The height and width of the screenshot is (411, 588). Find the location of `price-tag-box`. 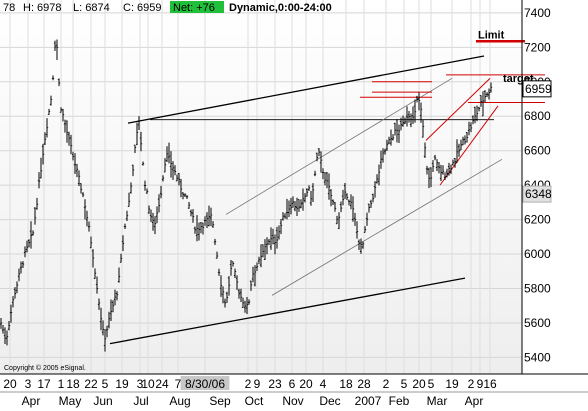

price-tag-box is located at coordinates (537, 89).